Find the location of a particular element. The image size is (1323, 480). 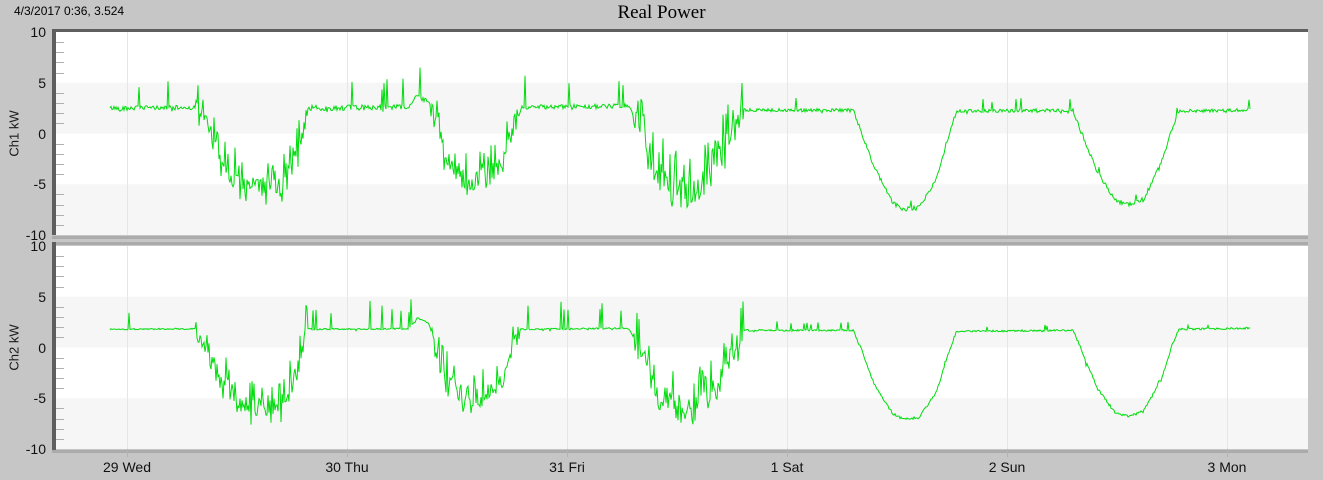

plot-frame-left-ch1 is located at coordinates (54, 132).